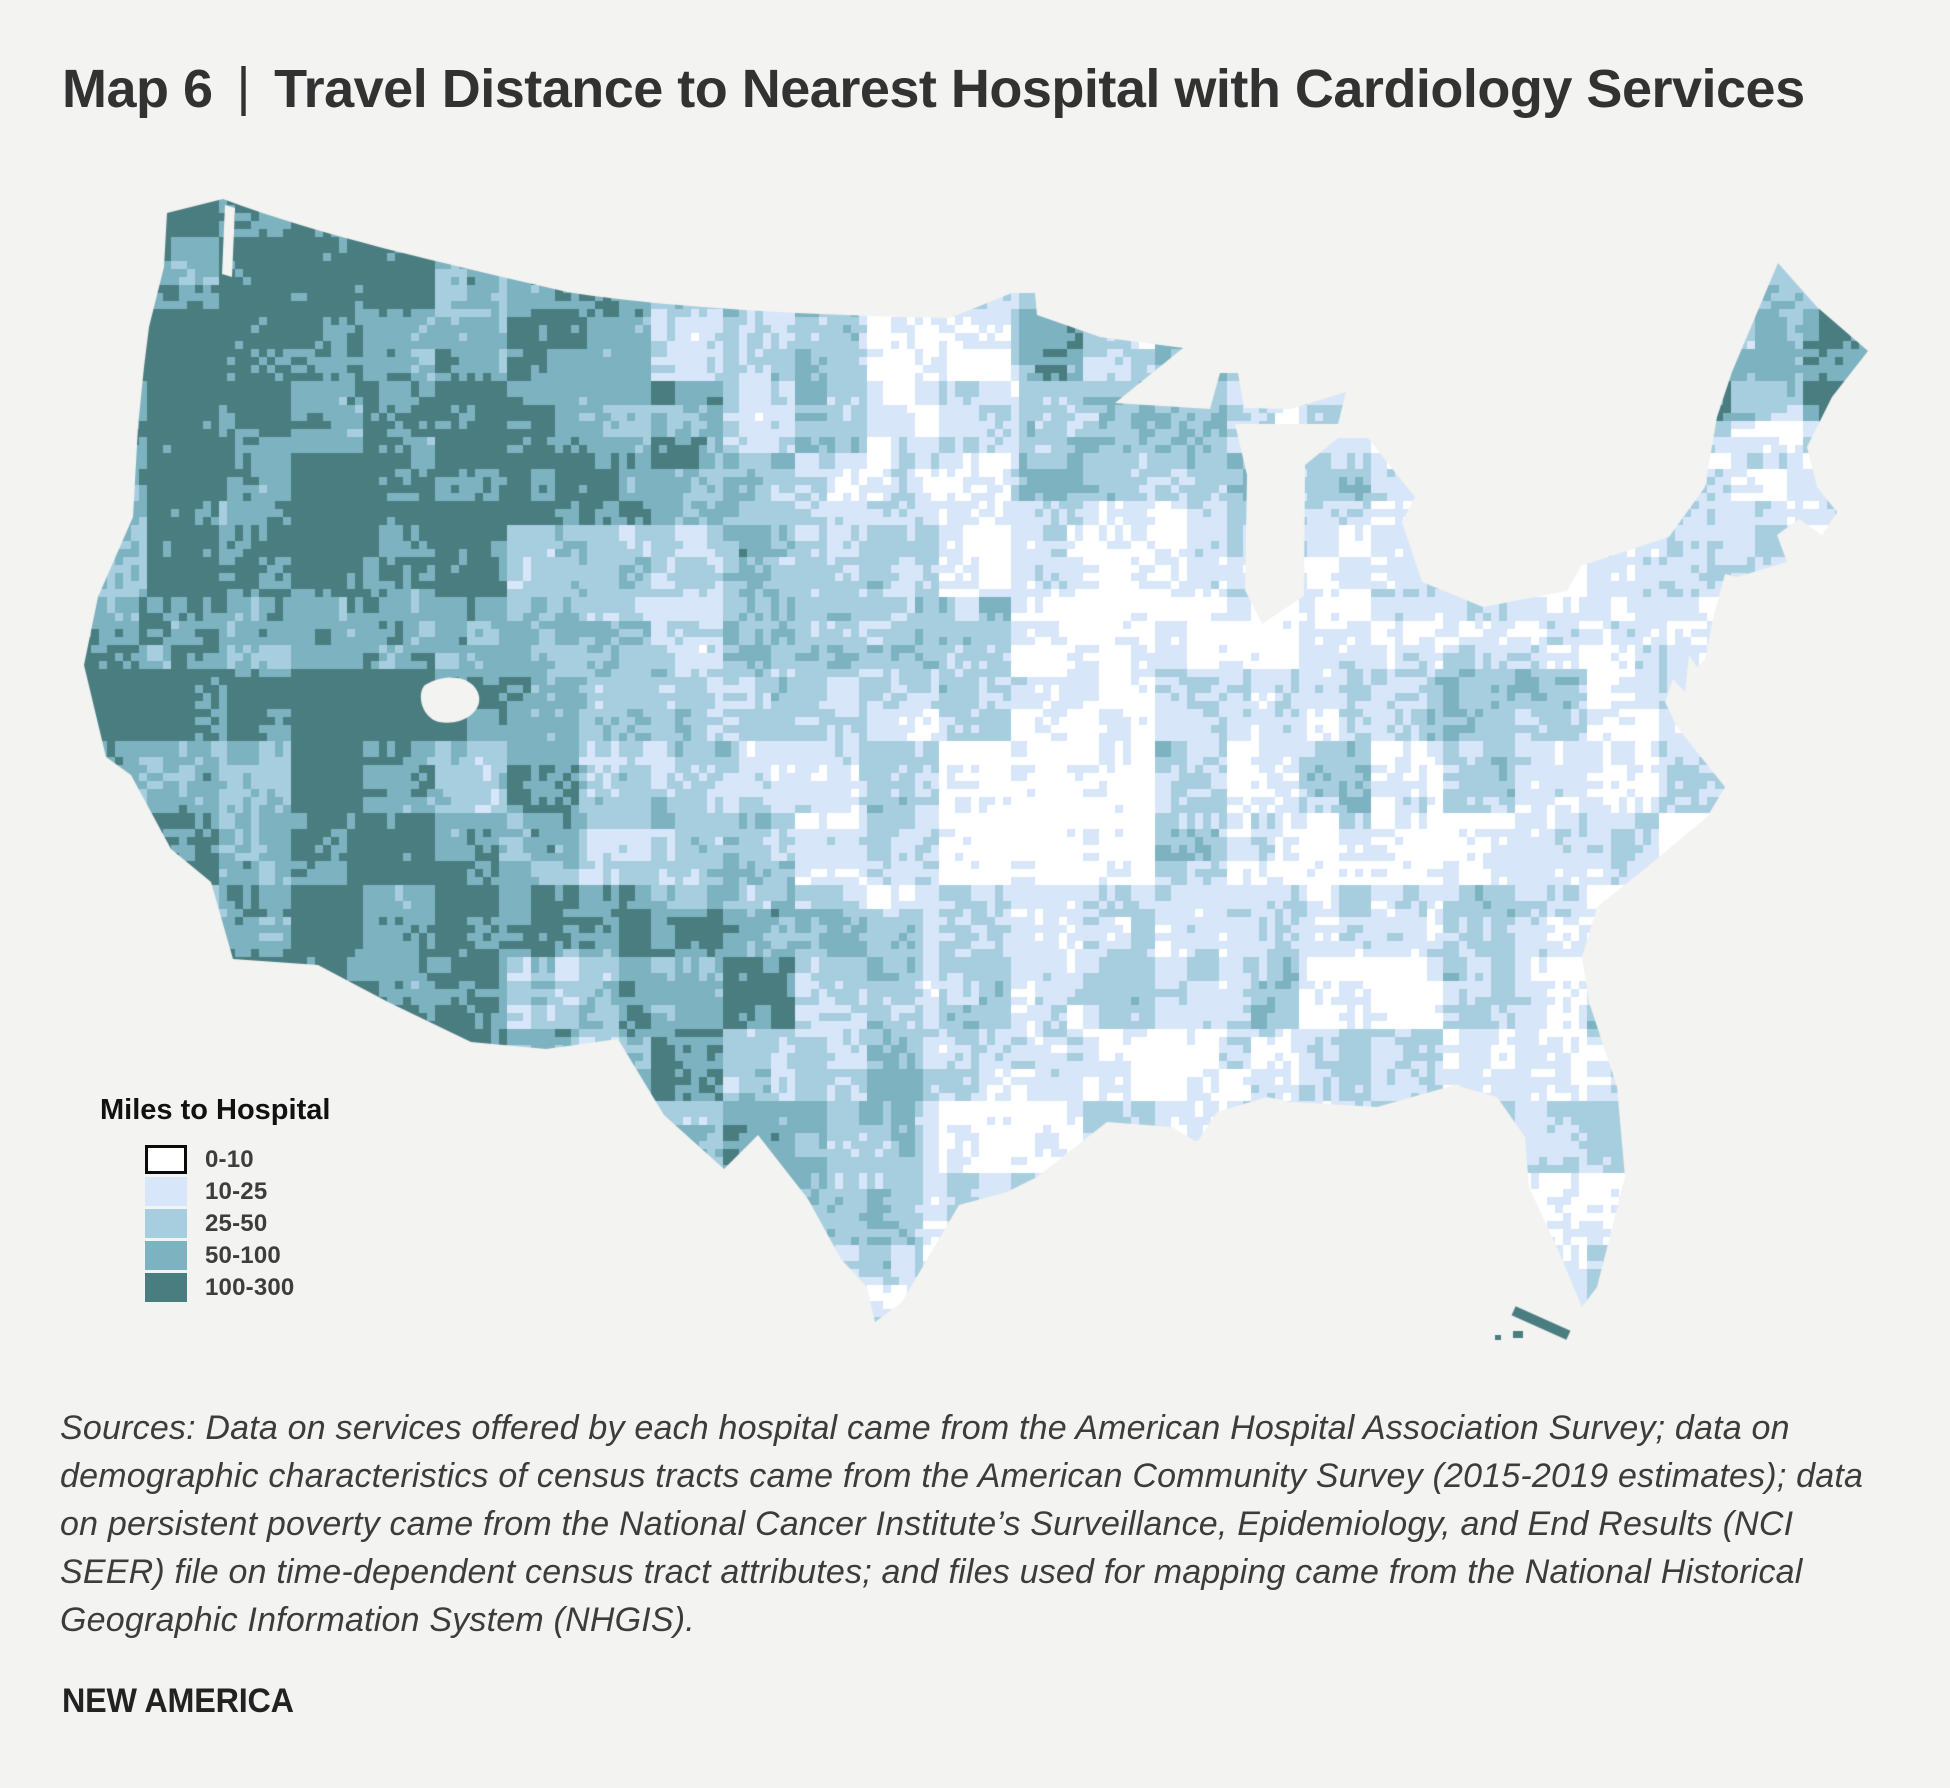 Image resolution: width=1950 pixels, height=1788 pixels. I want to click on legend-item: 0-10, so click(292, 1159).